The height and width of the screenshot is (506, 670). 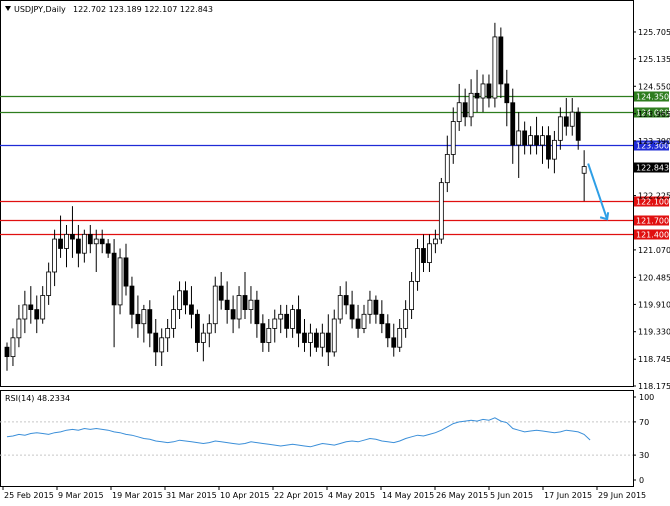 I want to click on rsi-line, so click(x=298, y=432).